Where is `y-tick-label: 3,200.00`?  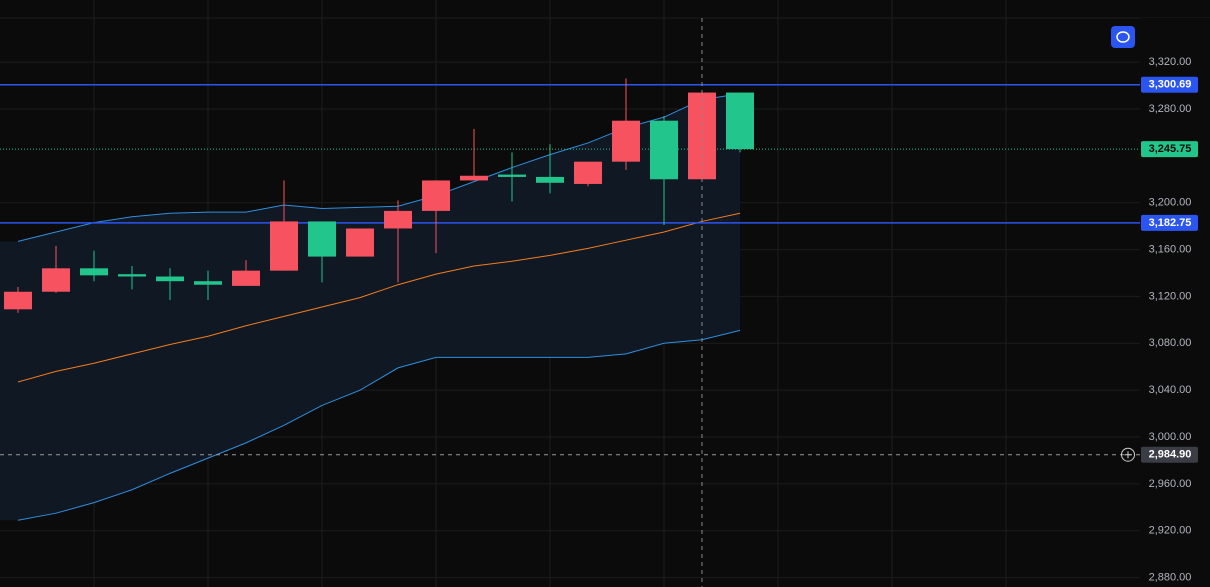
y-tick-label: 3,200.00 is located at coordinates (1170, 203).